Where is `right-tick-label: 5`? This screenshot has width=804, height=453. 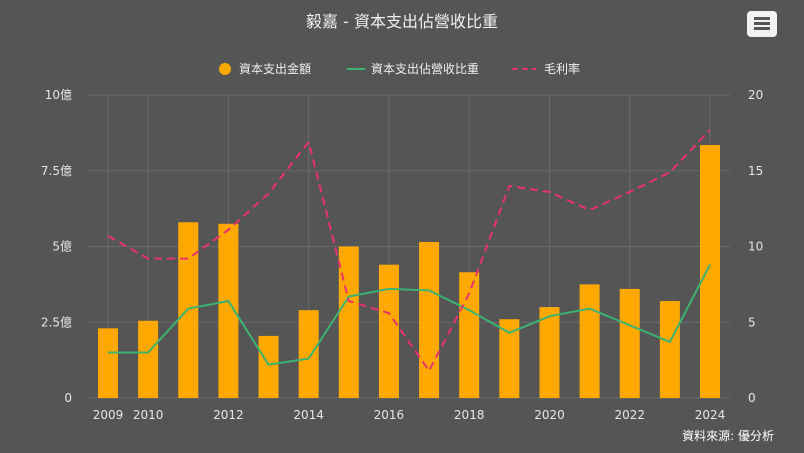 right-tick-label: 5 is located at coordinates (752, 322).